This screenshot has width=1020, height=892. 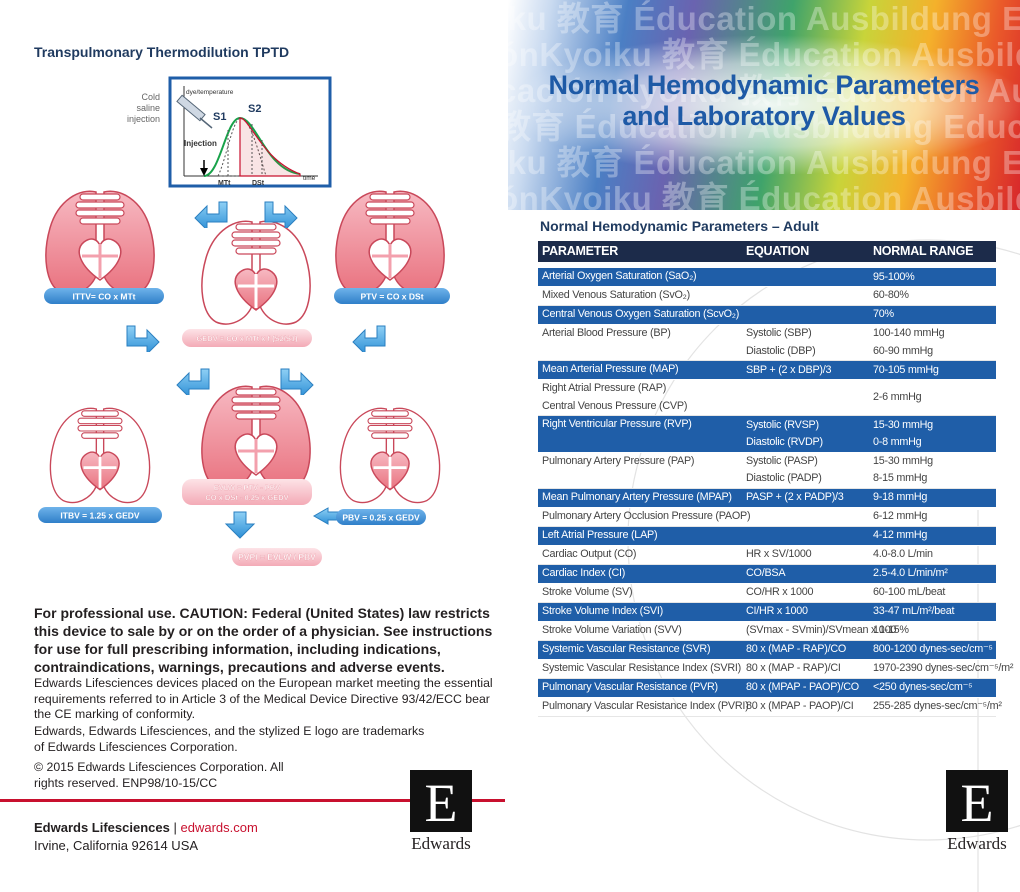 What do you see at coordinates (600, 534) in the screenshot?
I see `parameter: Left Atrial Pressure (LAP)` at bounding box center [600, 534].